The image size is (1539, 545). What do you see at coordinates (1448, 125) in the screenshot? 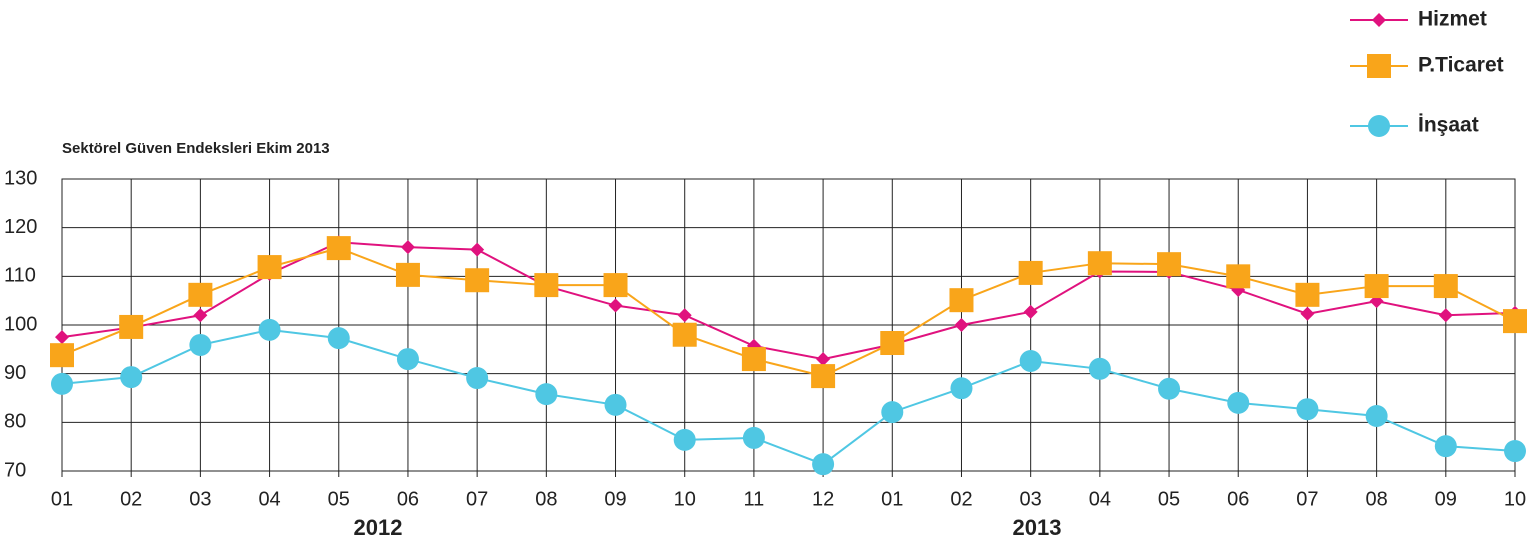
I see `legend-label: İnşaat` at bounding box center [1448, 125].